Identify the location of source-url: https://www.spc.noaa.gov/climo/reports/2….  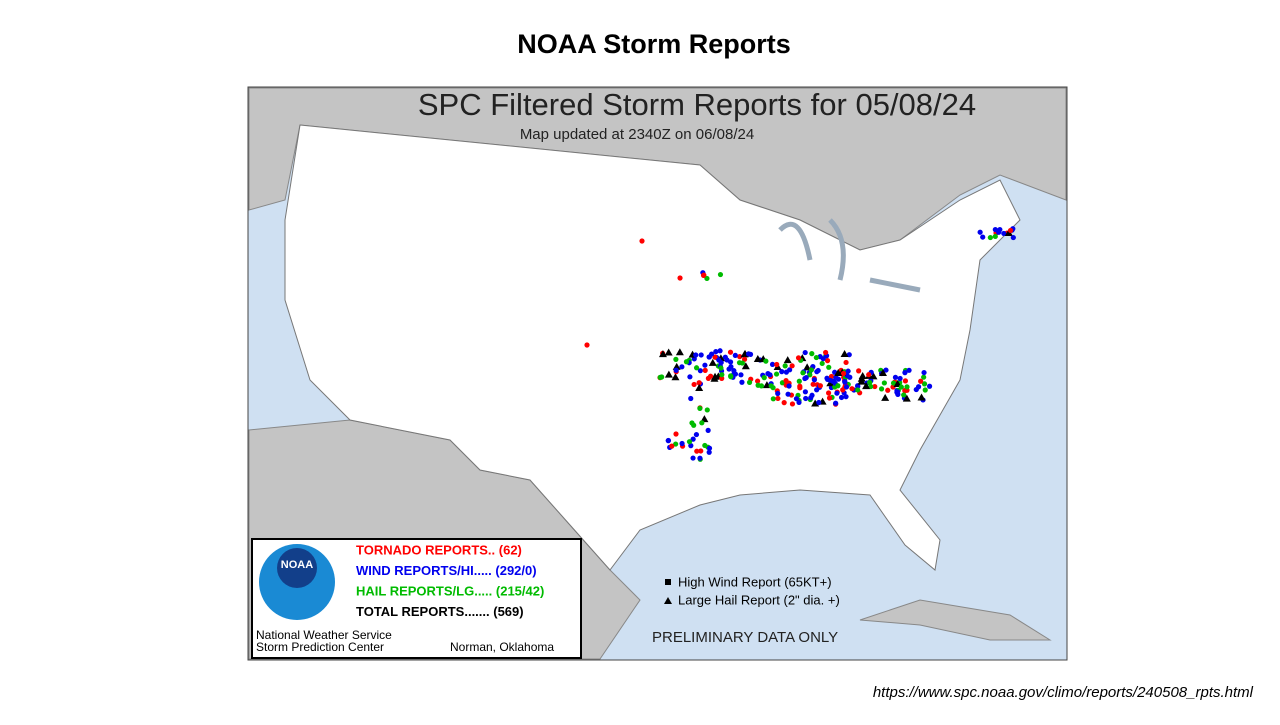
(1063, 692).